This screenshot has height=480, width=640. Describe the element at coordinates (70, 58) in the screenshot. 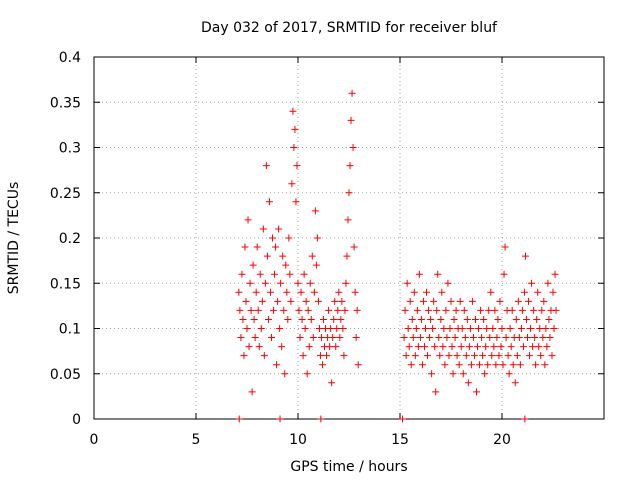

I see `y-tick-label: 0.4` at that location.